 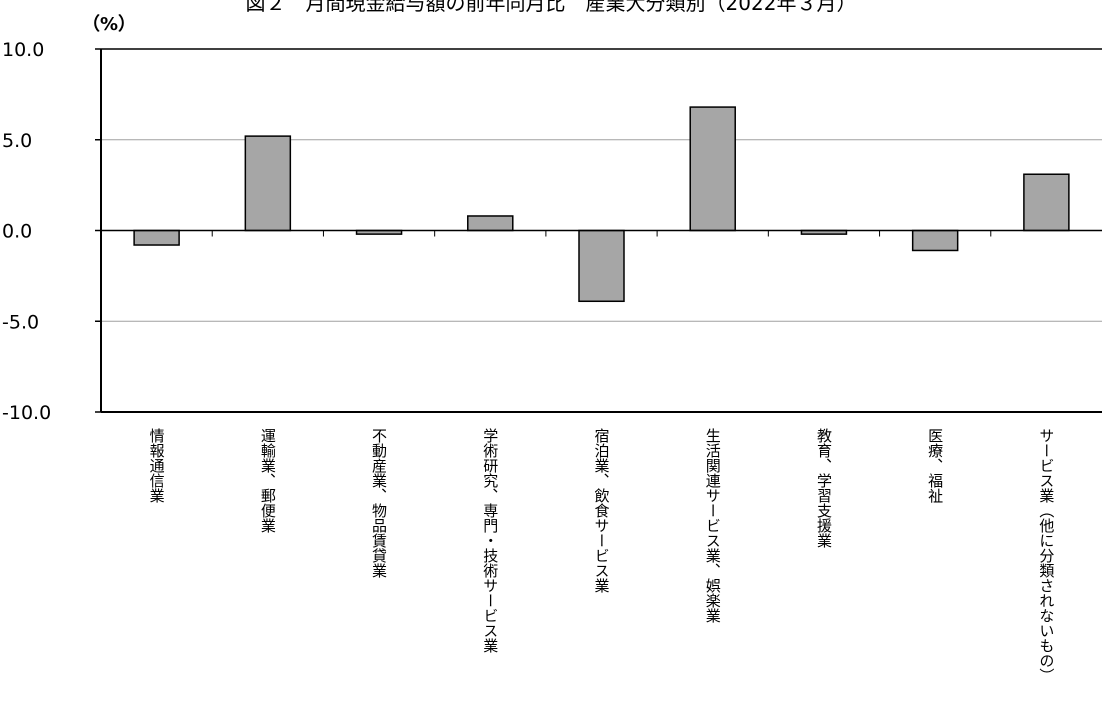 What do you see at coordinates (712, 525) in the screenshot?
I see `x-tick-label: 生活関連サービス業、娯楽業` at bounding box center [712, 525].